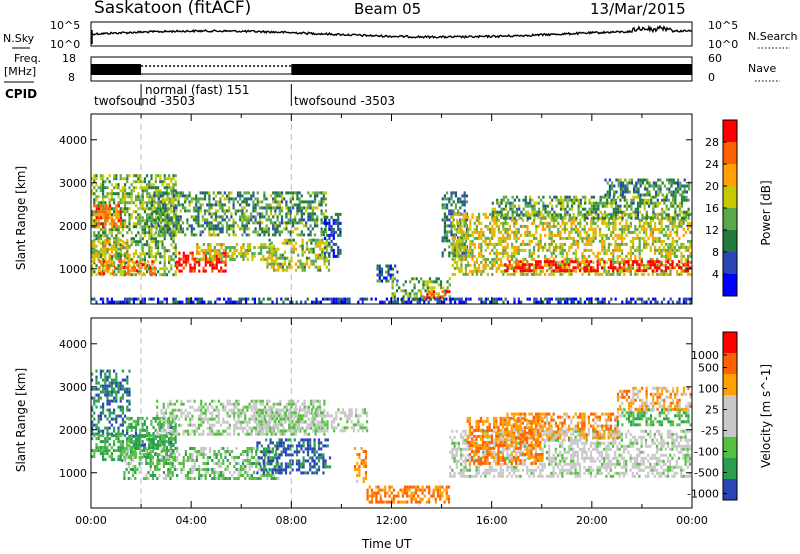 This screenshot has width=800, height=554. I want to click on station-title: Saskatoon (fitACF), so click(173, 9).